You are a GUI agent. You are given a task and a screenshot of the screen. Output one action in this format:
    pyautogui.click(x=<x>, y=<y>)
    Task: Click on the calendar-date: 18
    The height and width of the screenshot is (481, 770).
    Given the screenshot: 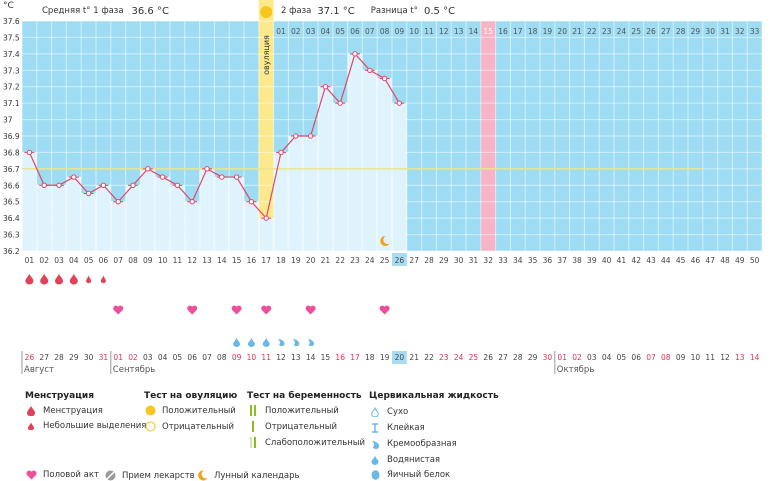 What is the action you would take?
    pyautogui.click(x=370, y=357)
    